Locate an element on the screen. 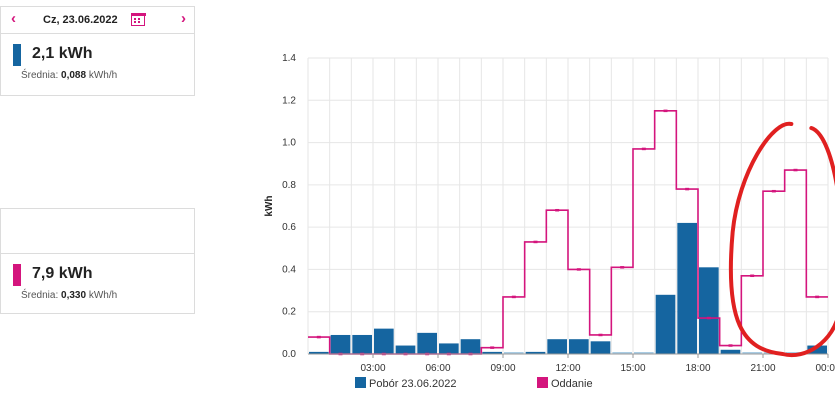 The width and height of the screenshot is (835, 403). legend-swatch-export is located at coordinates (542, 382).